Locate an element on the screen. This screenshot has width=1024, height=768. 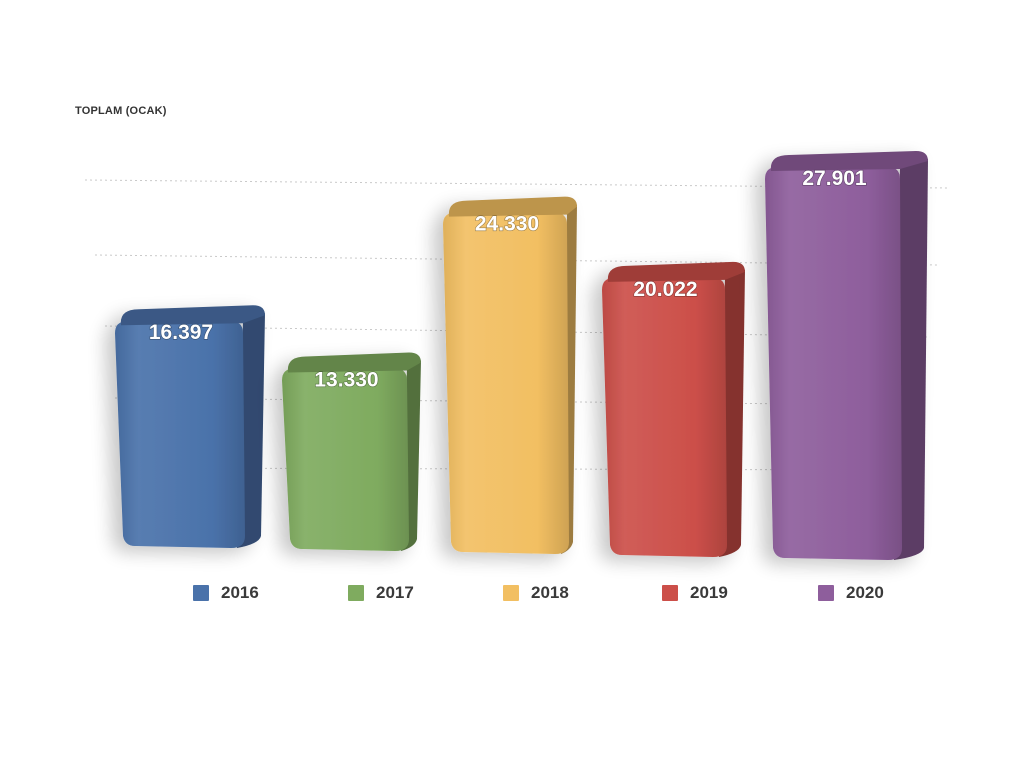
bar-2018 is located at coordinates (510, 375).